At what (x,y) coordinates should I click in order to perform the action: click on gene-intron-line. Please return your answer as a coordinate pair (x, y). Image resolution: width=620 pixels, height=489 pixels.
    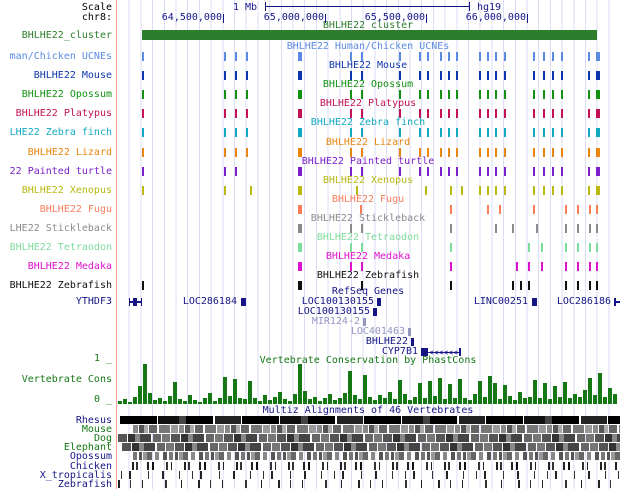
    Looking at the image, I should click on (443, 352).